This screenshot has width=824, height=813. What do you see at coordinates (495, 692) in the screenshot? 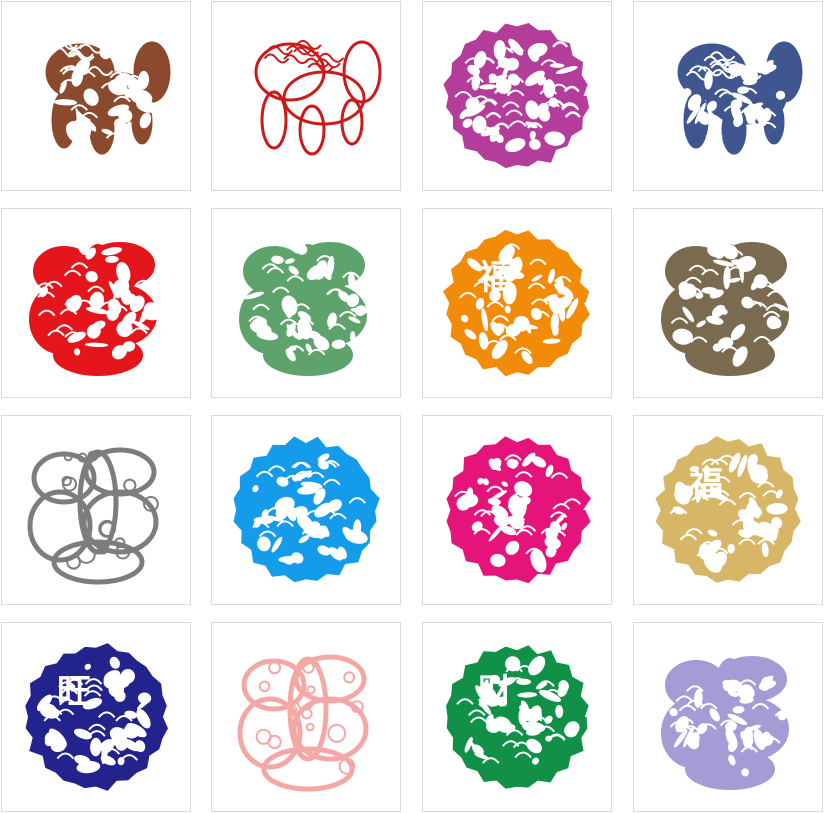
I see `tile-glyph: 财` at bounding box center [495, 692].